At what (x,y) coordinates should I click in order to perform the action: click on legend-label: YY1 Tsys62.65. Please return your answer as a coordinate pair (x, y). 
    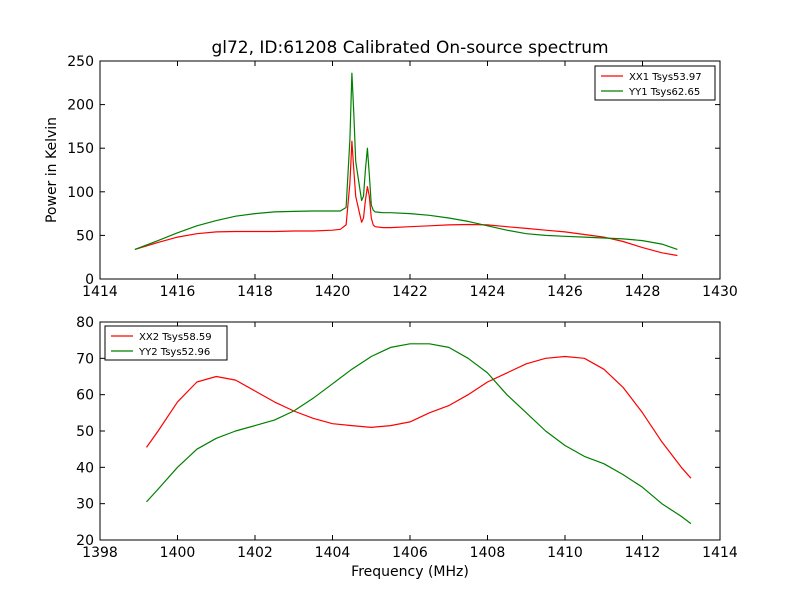
    Looking at the image, I should click on (664, 92).